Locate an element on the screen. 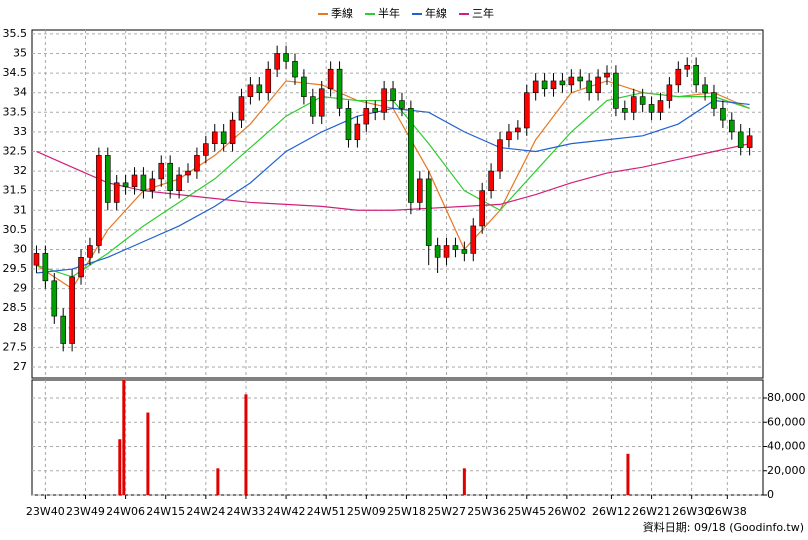 This screenshot has width=808, height=540. x-tick-label: 25W18 is located at coordinates (406, 511).